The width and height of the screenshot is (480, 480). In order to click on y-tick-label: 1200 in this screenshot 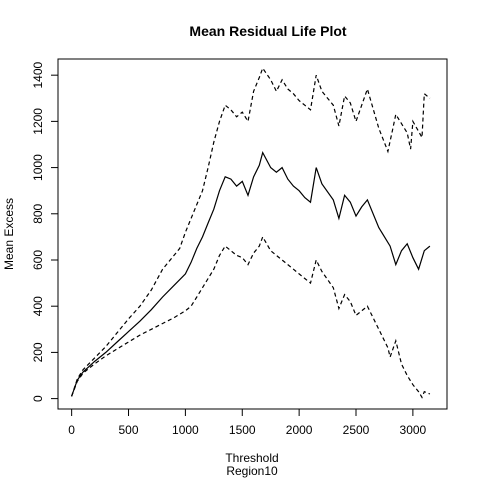, I will do `click(38, 121)`.